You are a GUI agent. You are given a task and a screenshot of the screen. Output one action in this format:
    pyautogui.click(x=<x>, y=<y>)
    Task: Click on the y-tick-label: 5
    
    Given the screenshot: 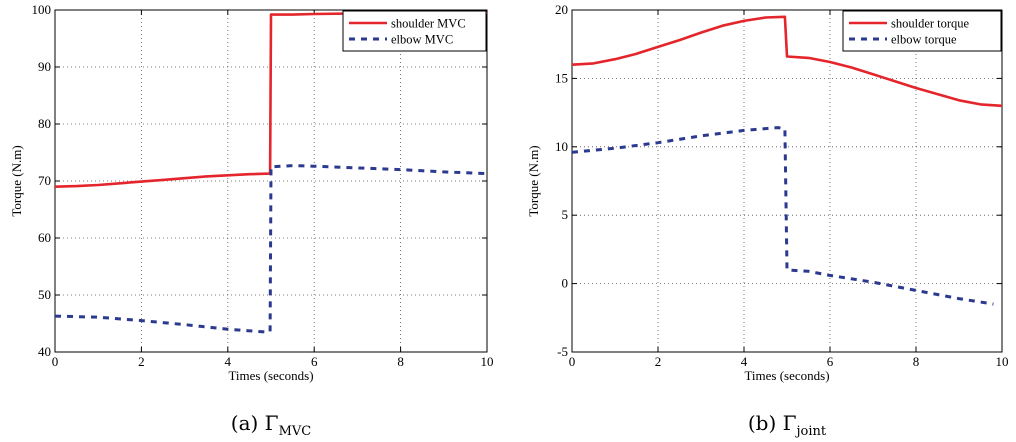 What is the action you would take?
    pyautogui.click(x=565, y=214)
    